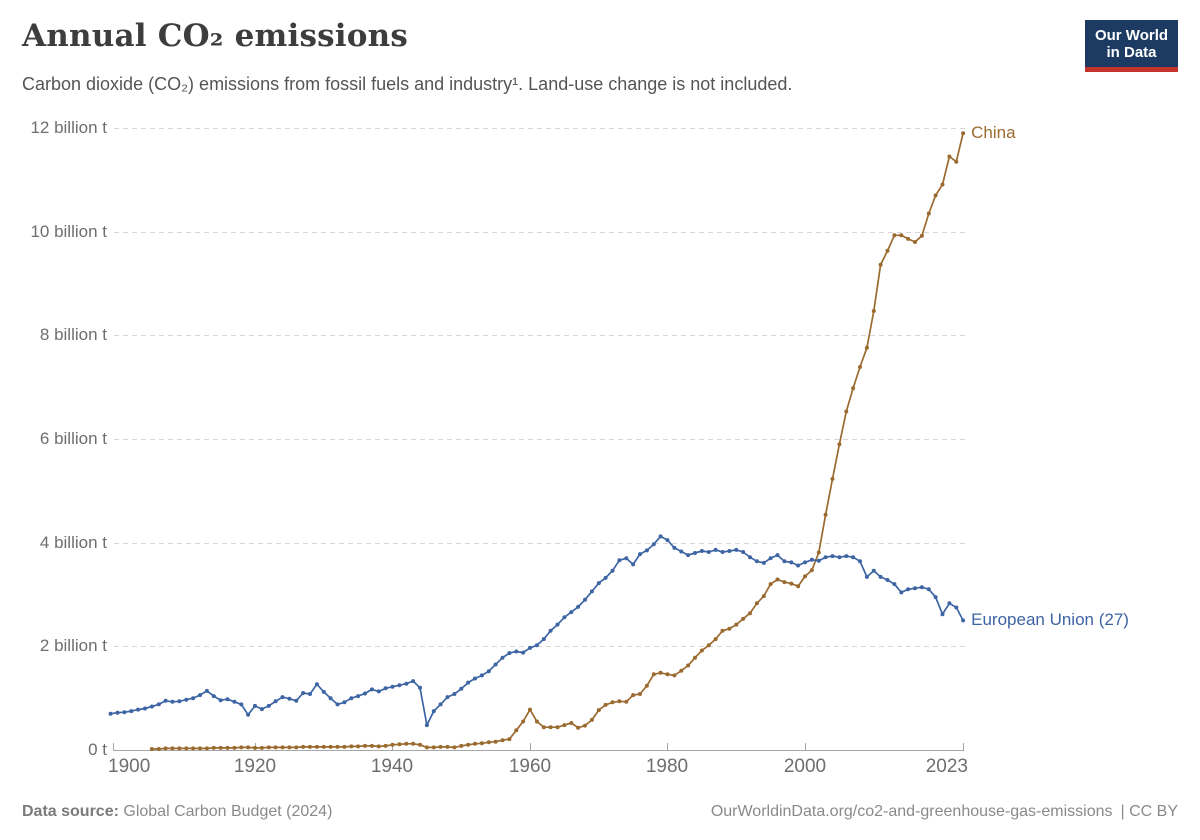 This screenshot has width=1200, height=840. Describe the element at coordinates (1131, 35) in the screenshot. I see `owid-logo-line1: Our World` at that location.